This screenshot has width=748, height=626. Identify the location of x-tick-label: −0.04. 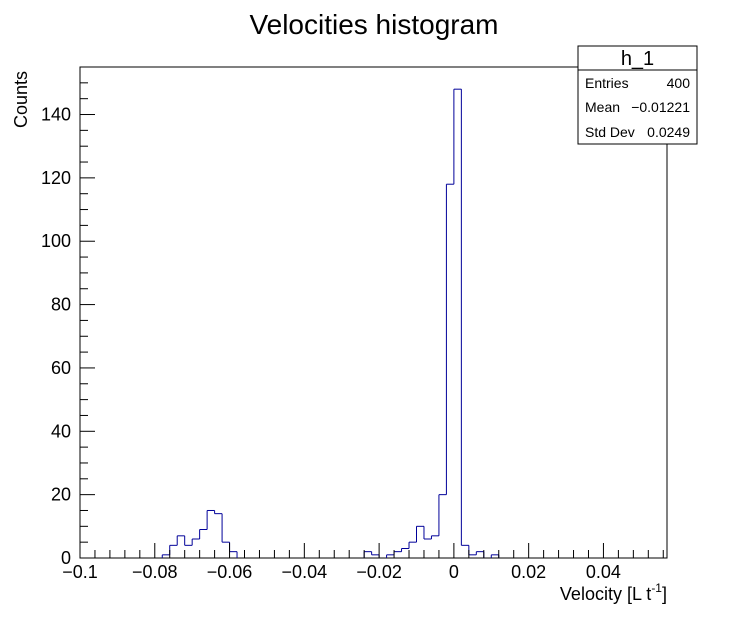
(305, 572).